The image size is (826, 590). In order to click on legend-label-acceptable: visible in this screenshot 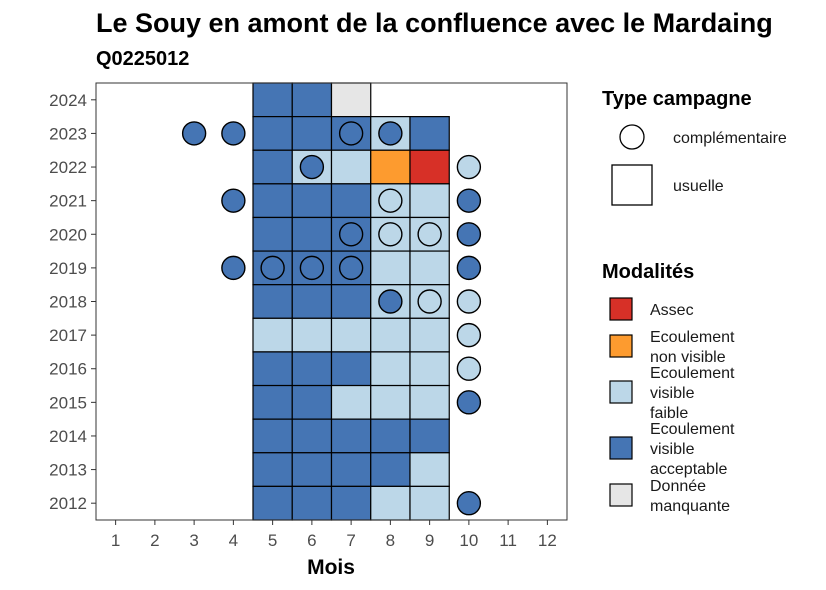, I will do `click(672, 449)`.